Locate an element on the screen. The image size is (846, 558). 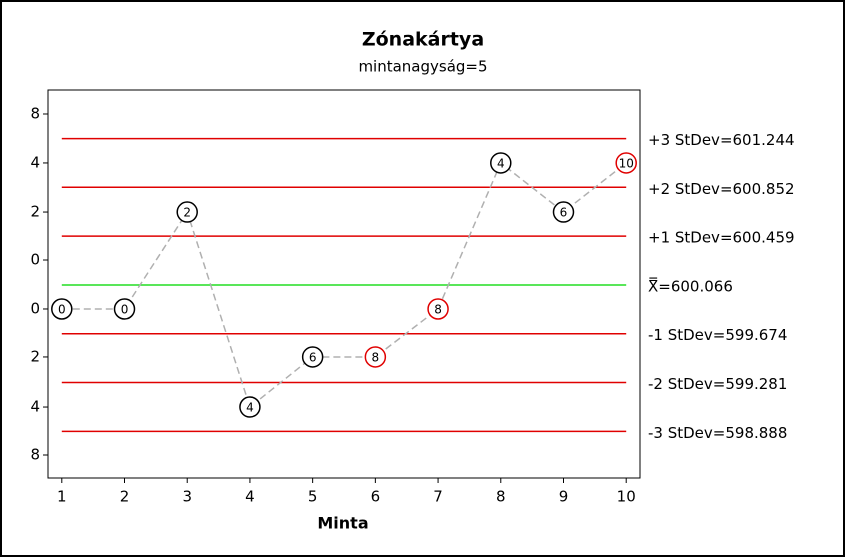
x-tick-label: 6 is located at coordinates (376, 497).